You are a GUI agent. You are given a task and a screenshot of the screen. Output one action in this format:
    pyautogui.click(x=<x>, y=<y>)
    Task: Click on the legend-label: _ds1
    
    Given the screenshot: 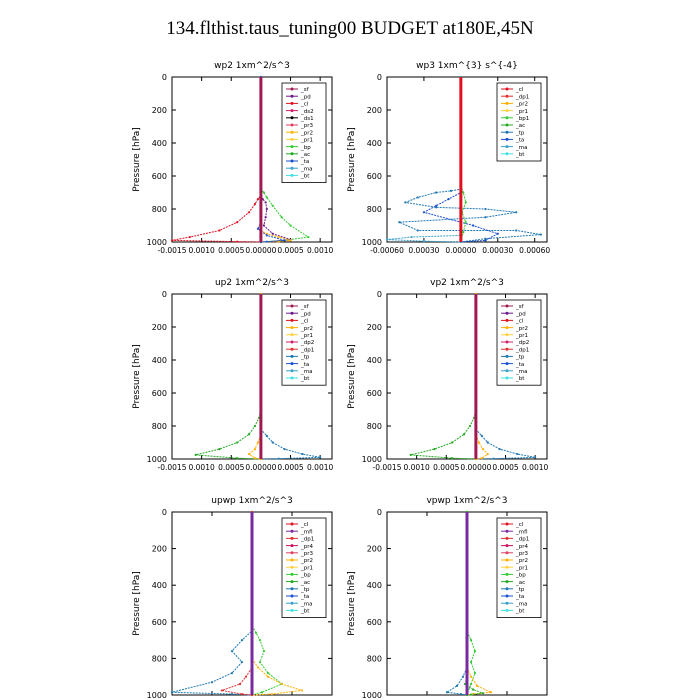 What is the action you would take?
    pyautogui.click(x=307, y=119)
    